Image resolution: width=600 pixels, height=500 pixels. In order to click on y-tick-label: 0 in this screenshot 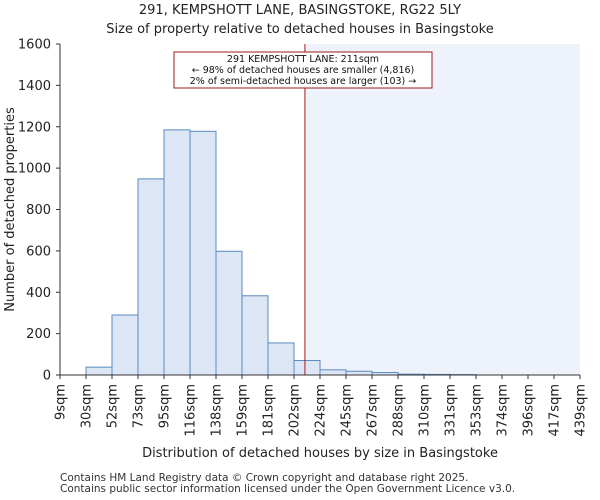, I will do `click(47, 376)`.